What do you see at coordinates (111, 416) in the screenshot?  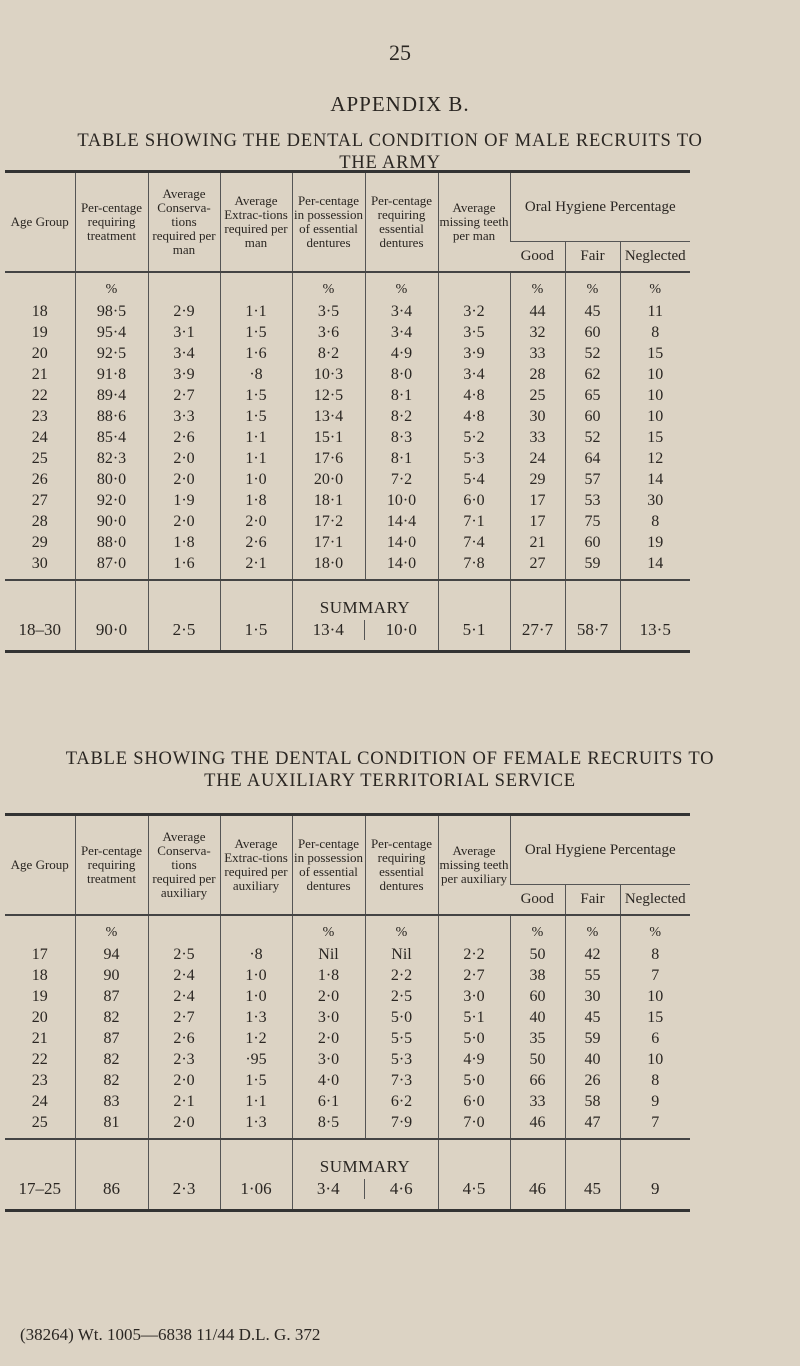 I see `cell: 88·6` at bounding box center [111, 416].